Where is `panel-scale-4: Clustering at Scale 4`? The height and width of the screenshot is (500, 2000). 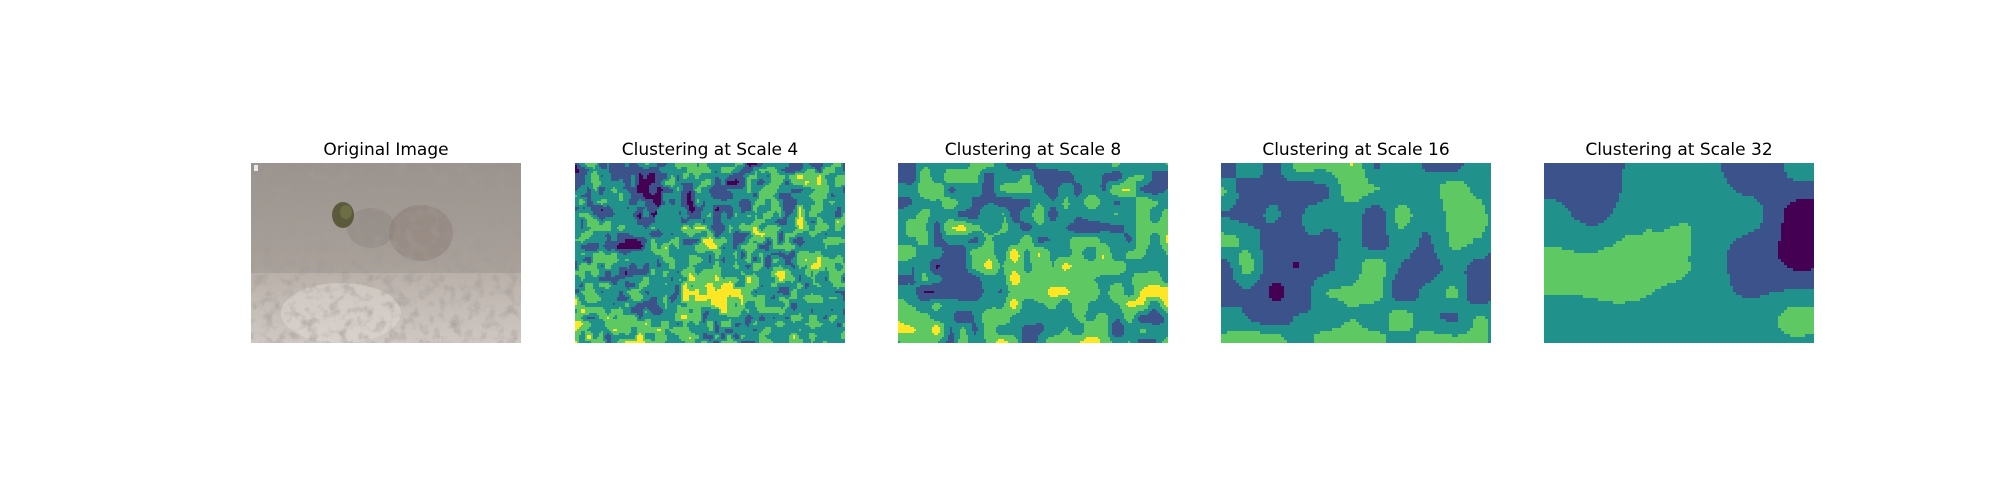
panel-scale-4: Clustering at Scale 4 is located at coordinates (710, 250).